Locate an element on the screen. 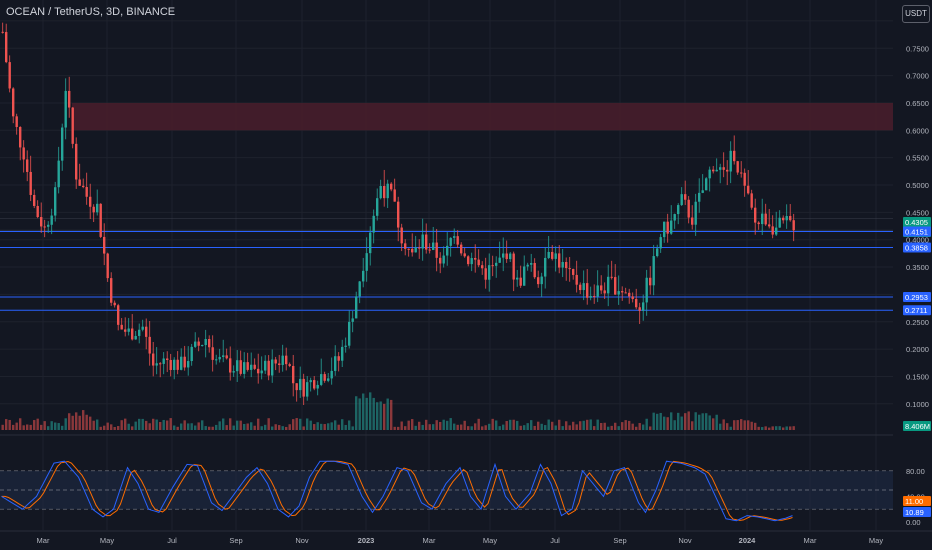 The image size is (932, 550). volume-bars is located at coordinates (398, 411).